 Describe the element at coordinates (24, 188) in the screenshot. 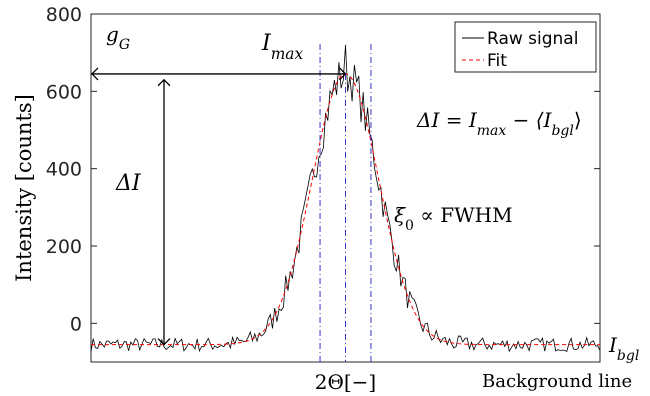

I see `y-axis-label: Intensity [counts]` at that location.